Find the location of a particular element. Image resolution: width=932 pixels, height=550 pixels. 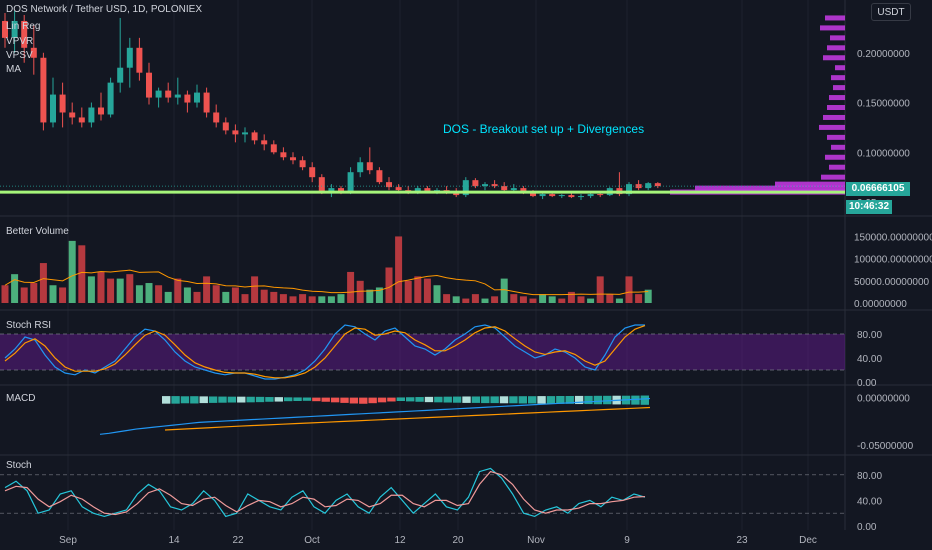

indicator-ma: MA is located at coordinates (13, 69).